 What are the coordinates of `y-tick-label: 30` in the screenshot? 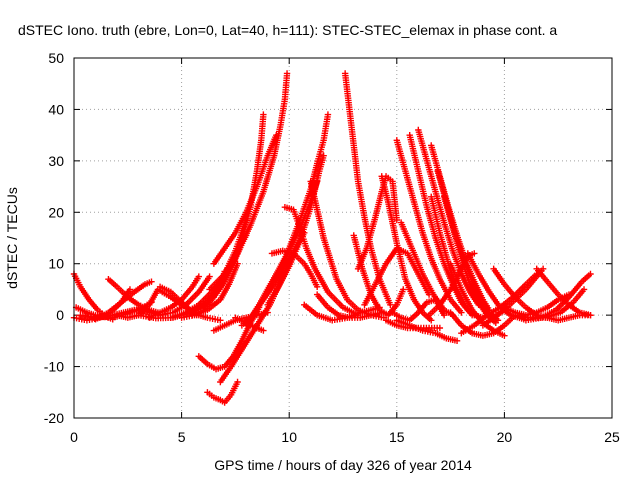 It's located at (56, 161).